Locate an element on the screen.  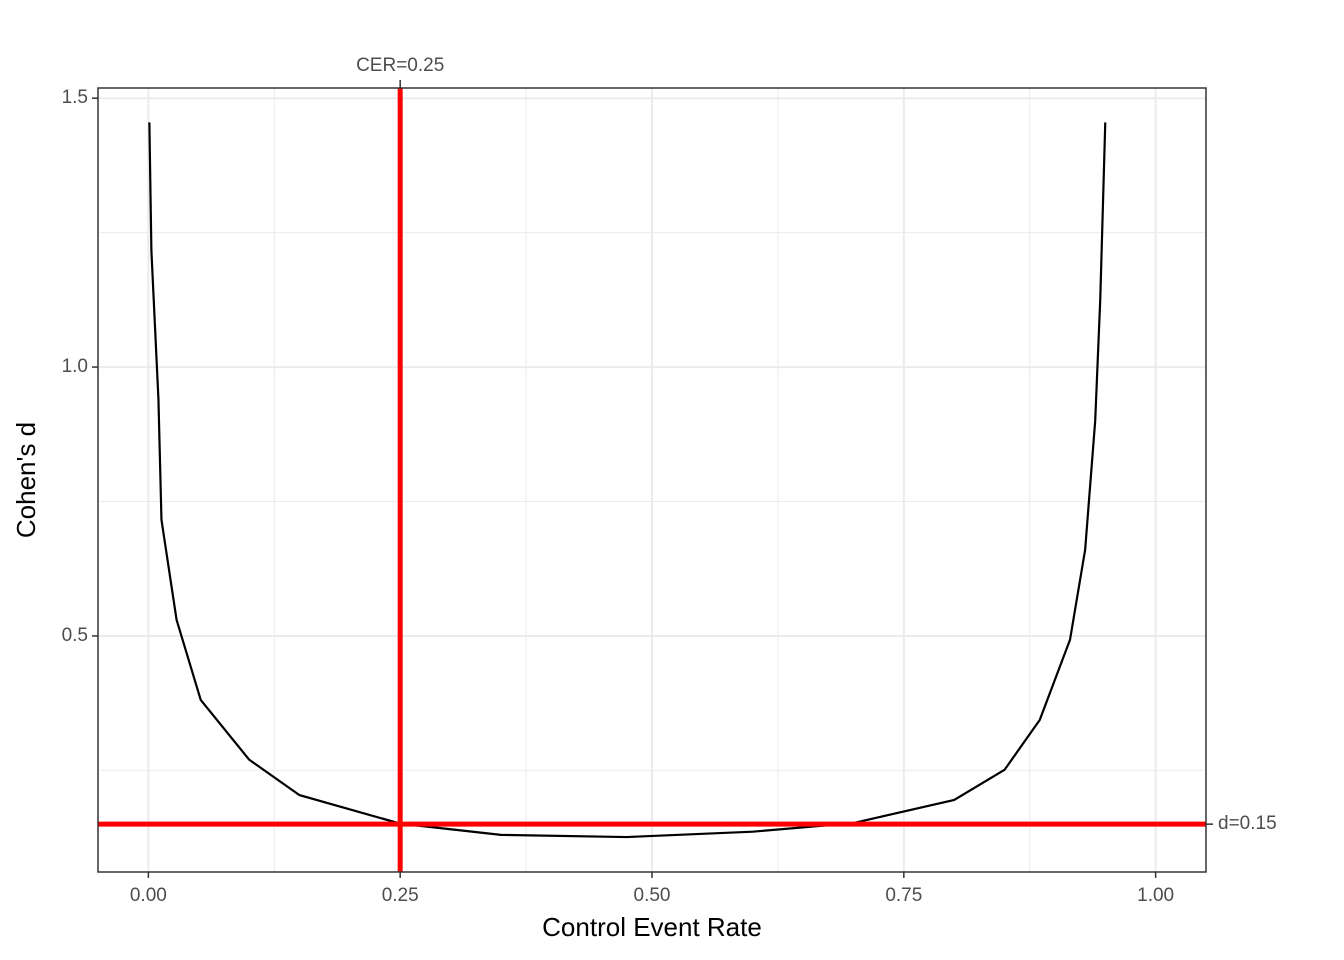
x-tick-label: 0.75 is located at coordinates (903, 895).